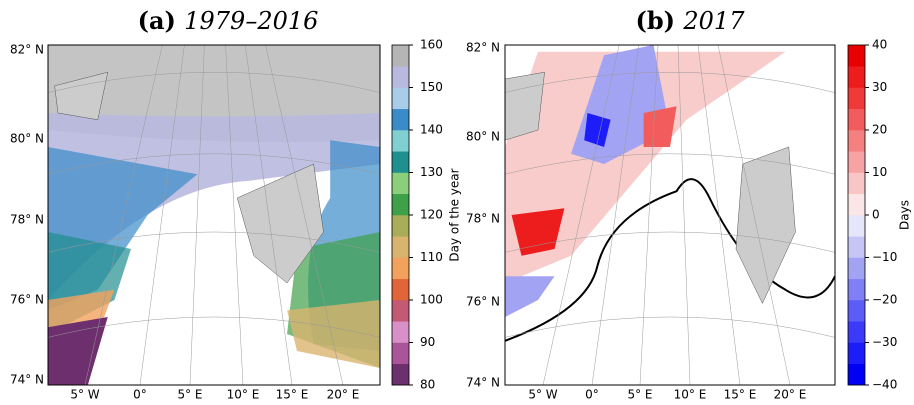  Describe the element at coordinates (431, 257) in the screenshot. I see `colorbar-tick-label: 110` at that location.